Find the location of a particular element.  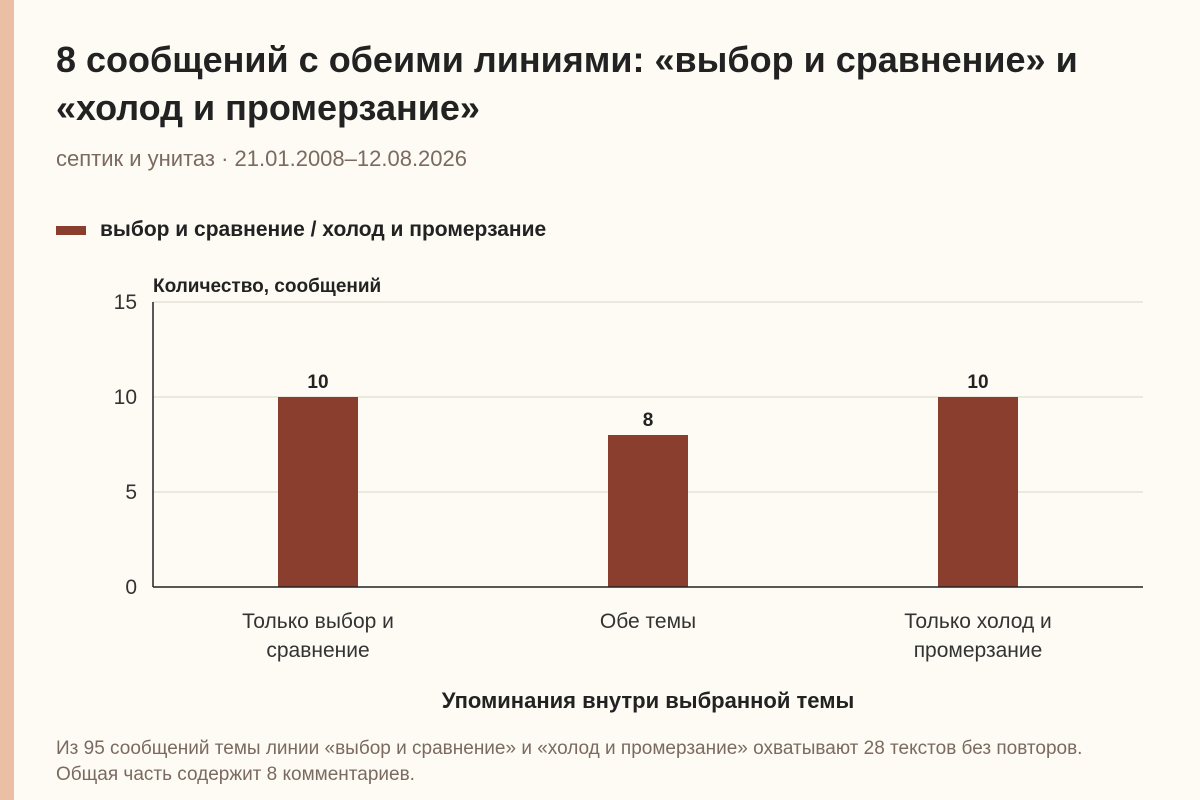

x-tick-label: Только выбор и is located at coordinates (318, 621).